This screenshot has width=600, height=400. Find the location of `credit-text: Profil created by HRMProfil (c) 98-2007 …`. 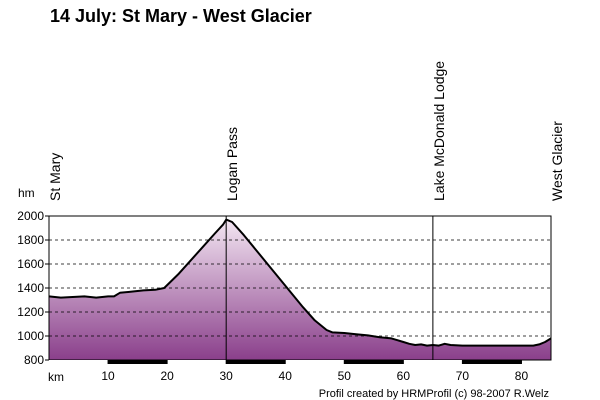

credit-text: Profil created by HRMProfil (c) 98-2007 … is located at coordinates (434, 394).